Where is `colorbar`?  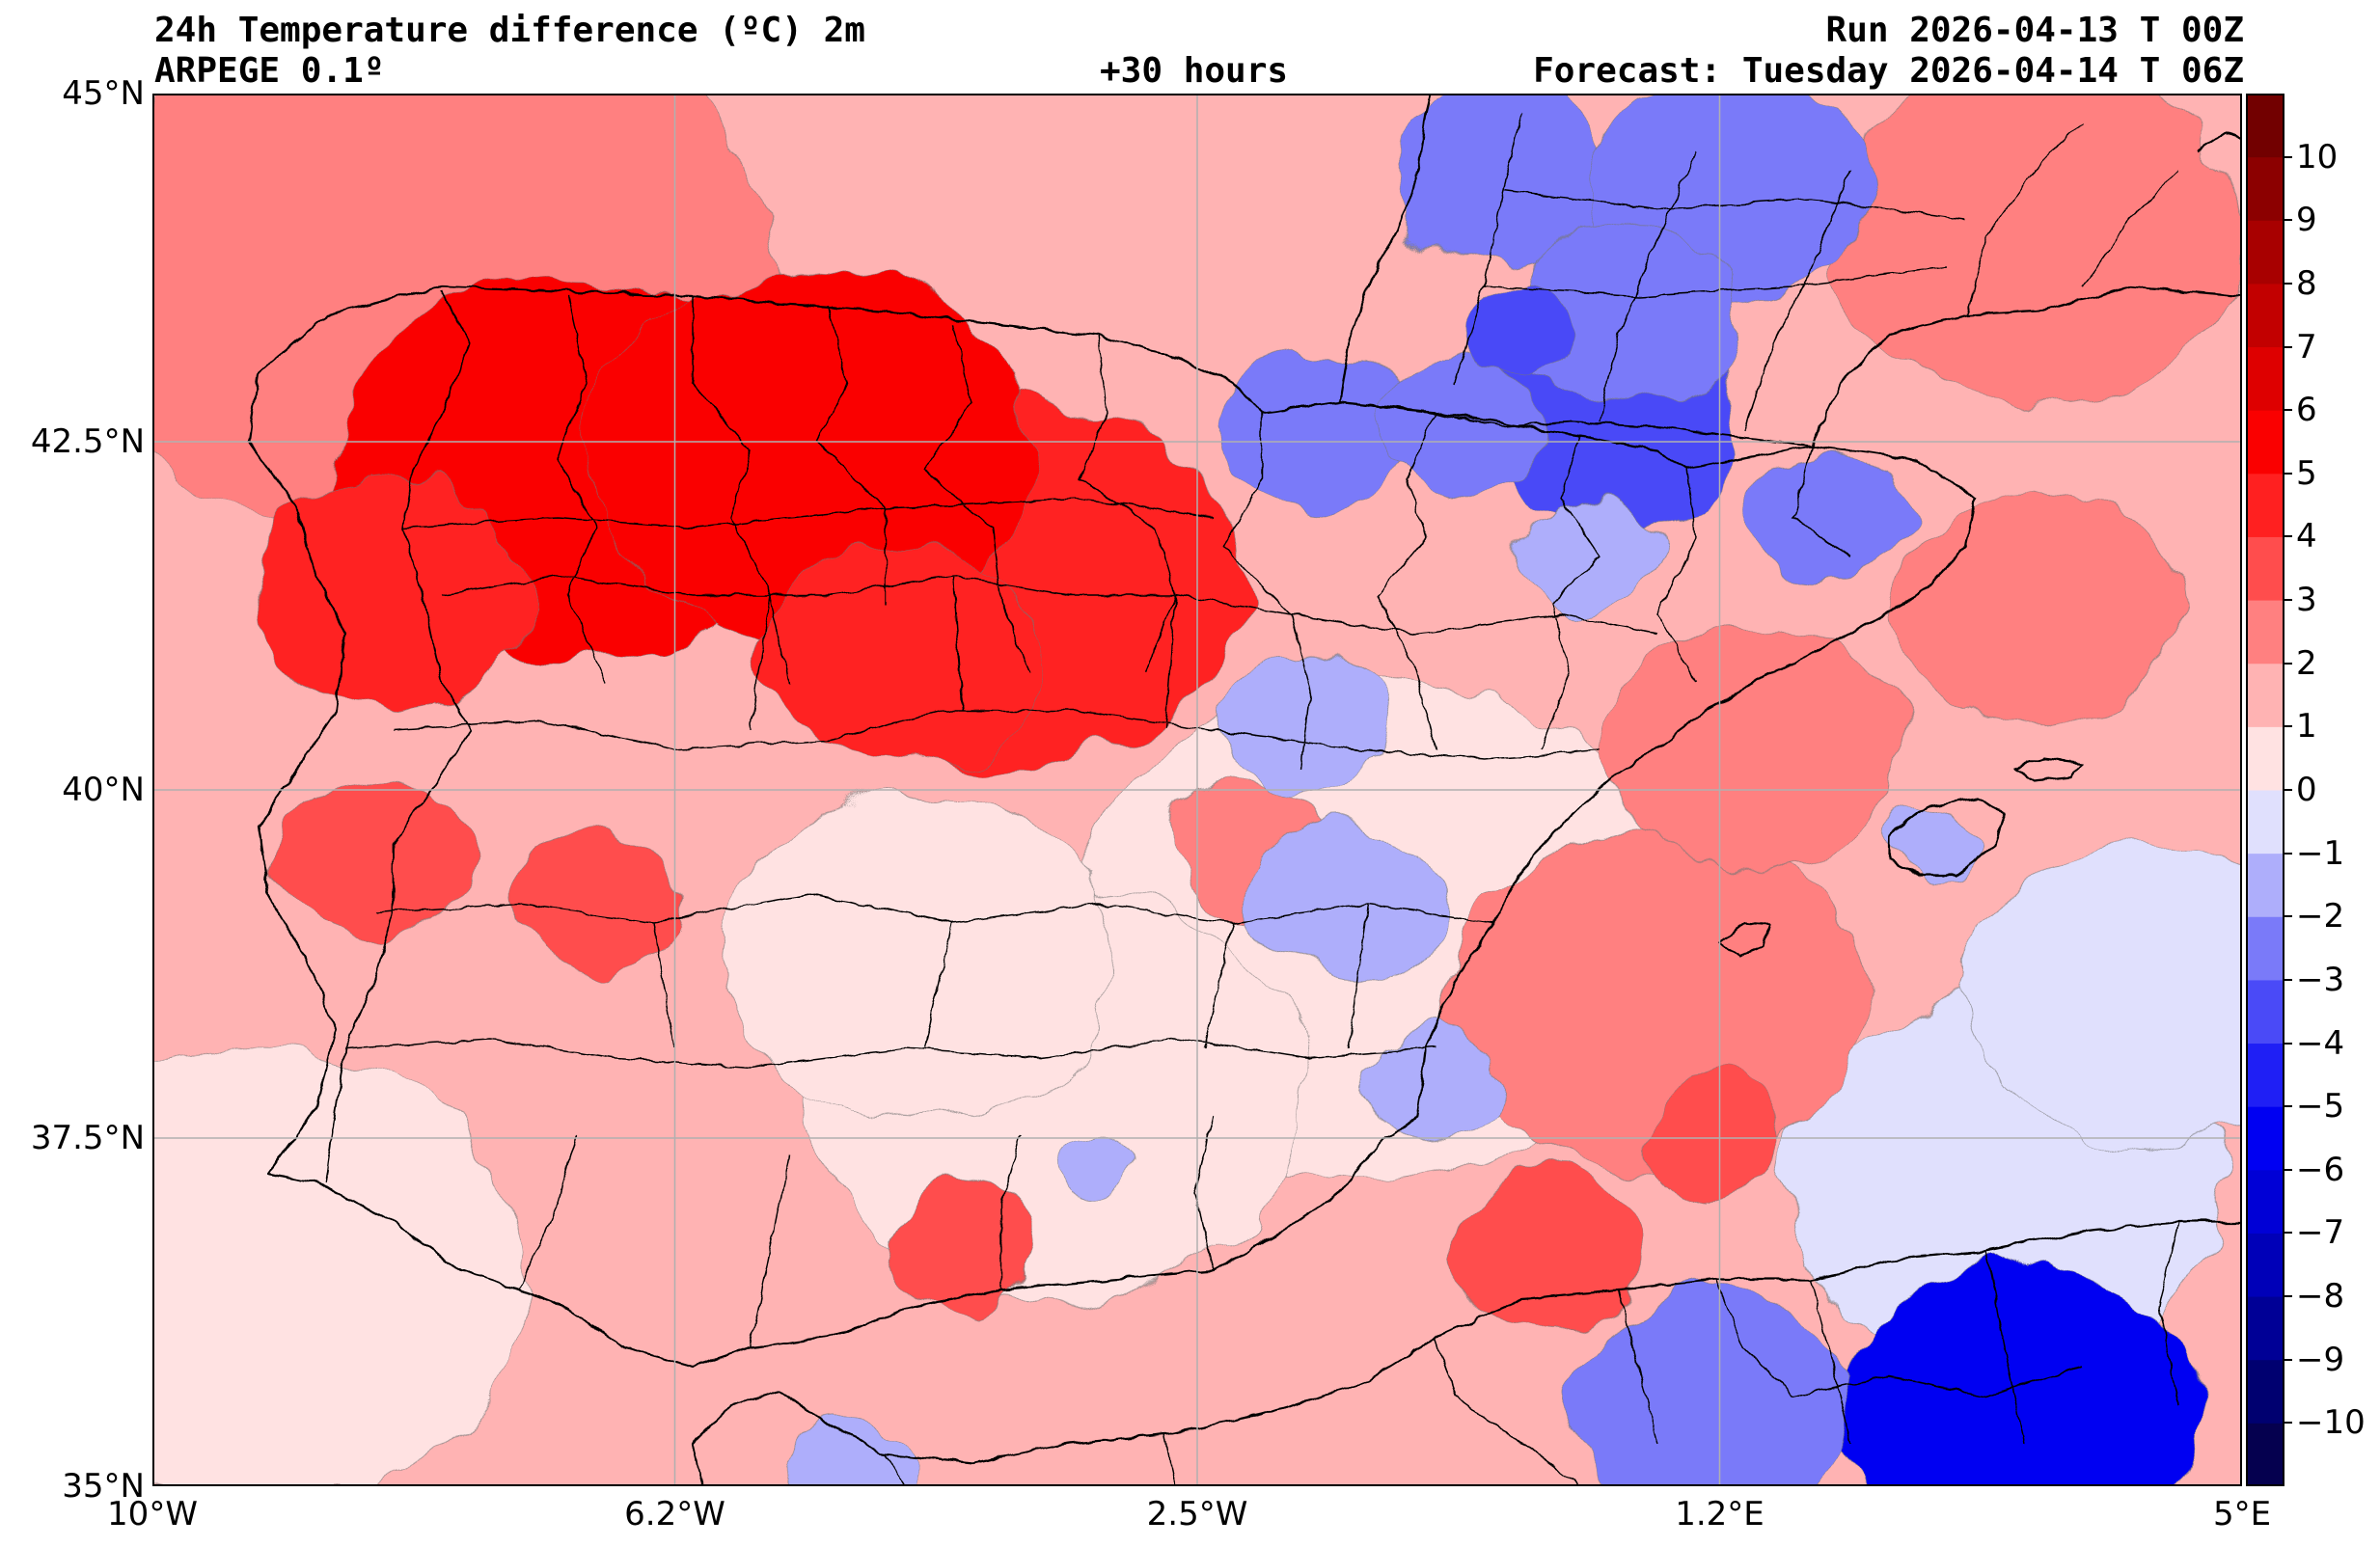
colorbar is located at coordinates (2265, 790).